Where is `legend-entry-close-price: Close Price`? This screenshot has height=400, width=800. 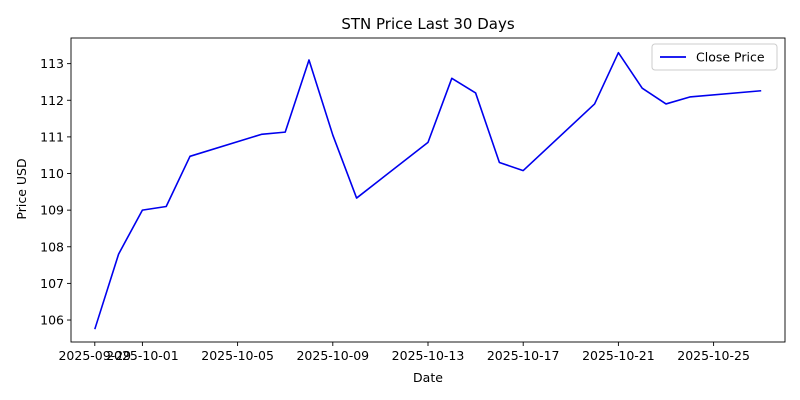 legend-entry-close-price: Close Price is located at coordinates (730, 57).